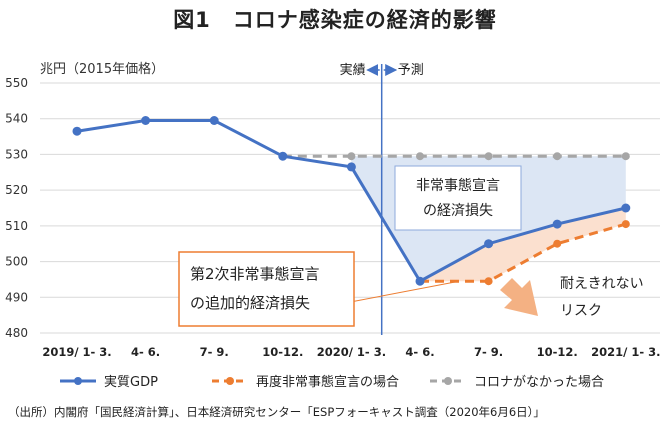 Image resolution: width=670 pixels, height=448 pixels. Describe the element at coordinates (519, 297) in the screenshot. I see `risk-arrow-icon` at that location.